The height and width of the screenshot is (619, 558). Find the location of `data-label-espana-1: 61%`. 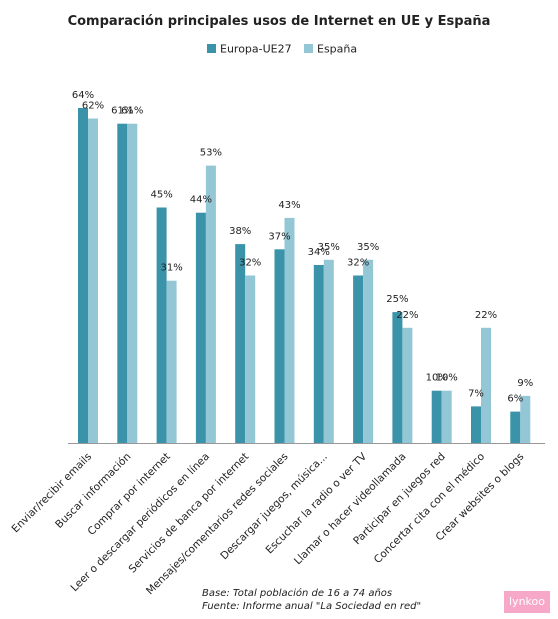

data-label-espana-1: 61% is located at coordinates (132, 111).